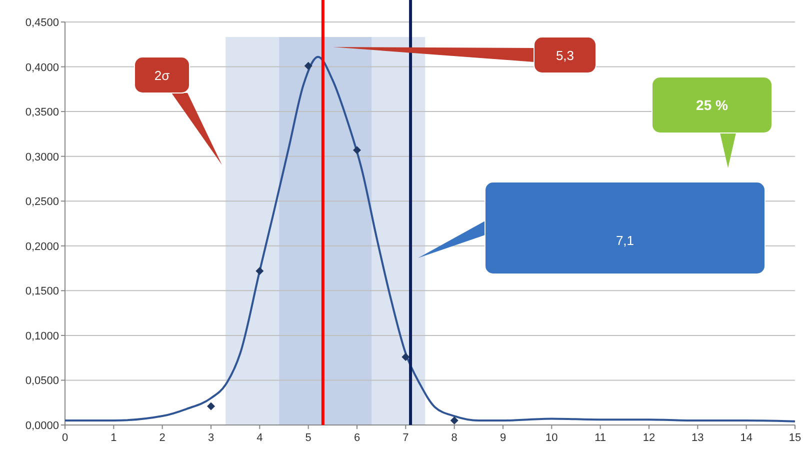 The height and width of the screenshot is (453, 803). Describe the element at coordinates (42, 112) in the screenshot. I see `y-tick-label: 0,3500` at that location.